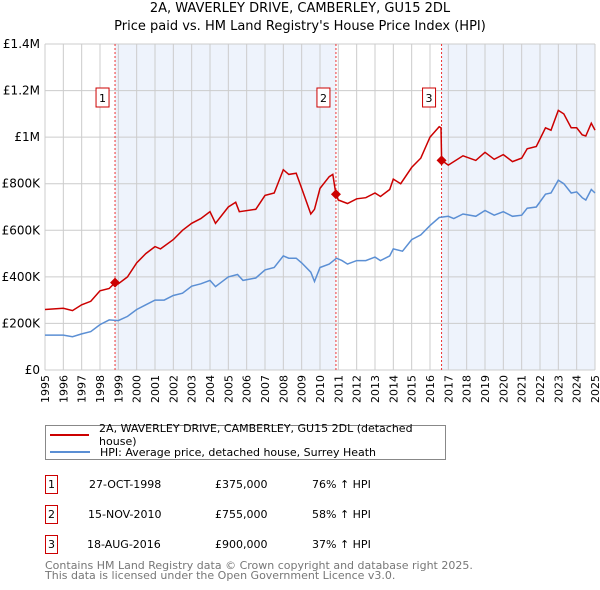 This screenshot has height=590, width=600. I want to click on sale-price: £375,000, so click(241, 484).